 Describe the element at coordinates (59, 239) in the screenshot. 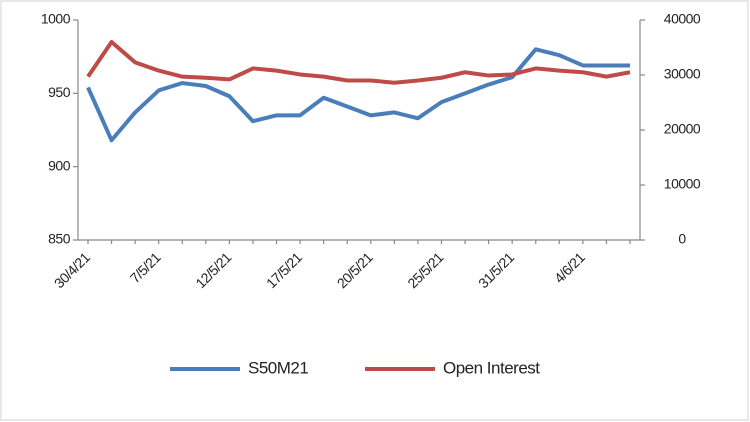

I see `y-tick-label: 850` at that location.